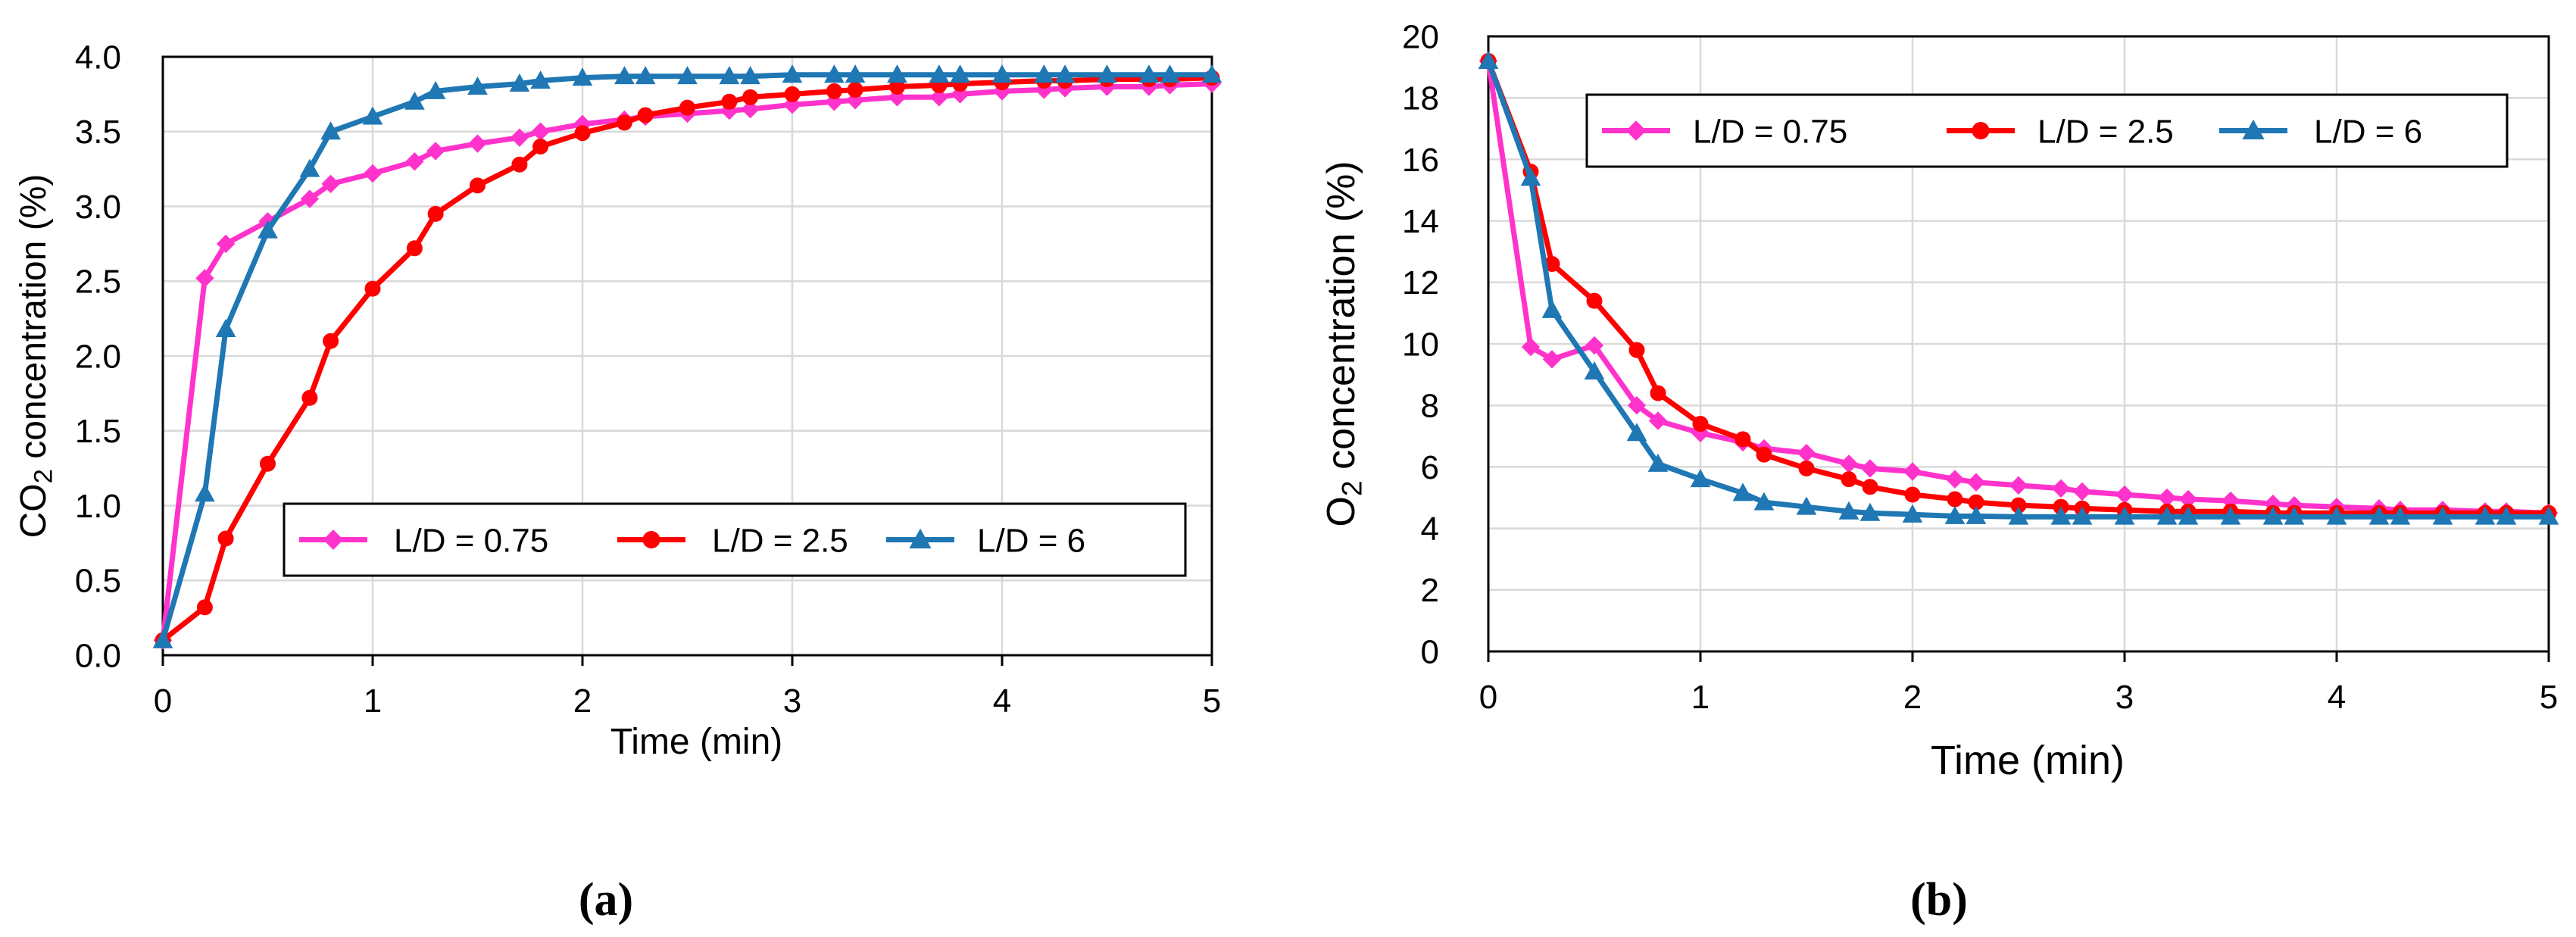  Describe the element at coordinates (98, 57) in the screenshot. I see `y-tick-label: 4.0` at that location.